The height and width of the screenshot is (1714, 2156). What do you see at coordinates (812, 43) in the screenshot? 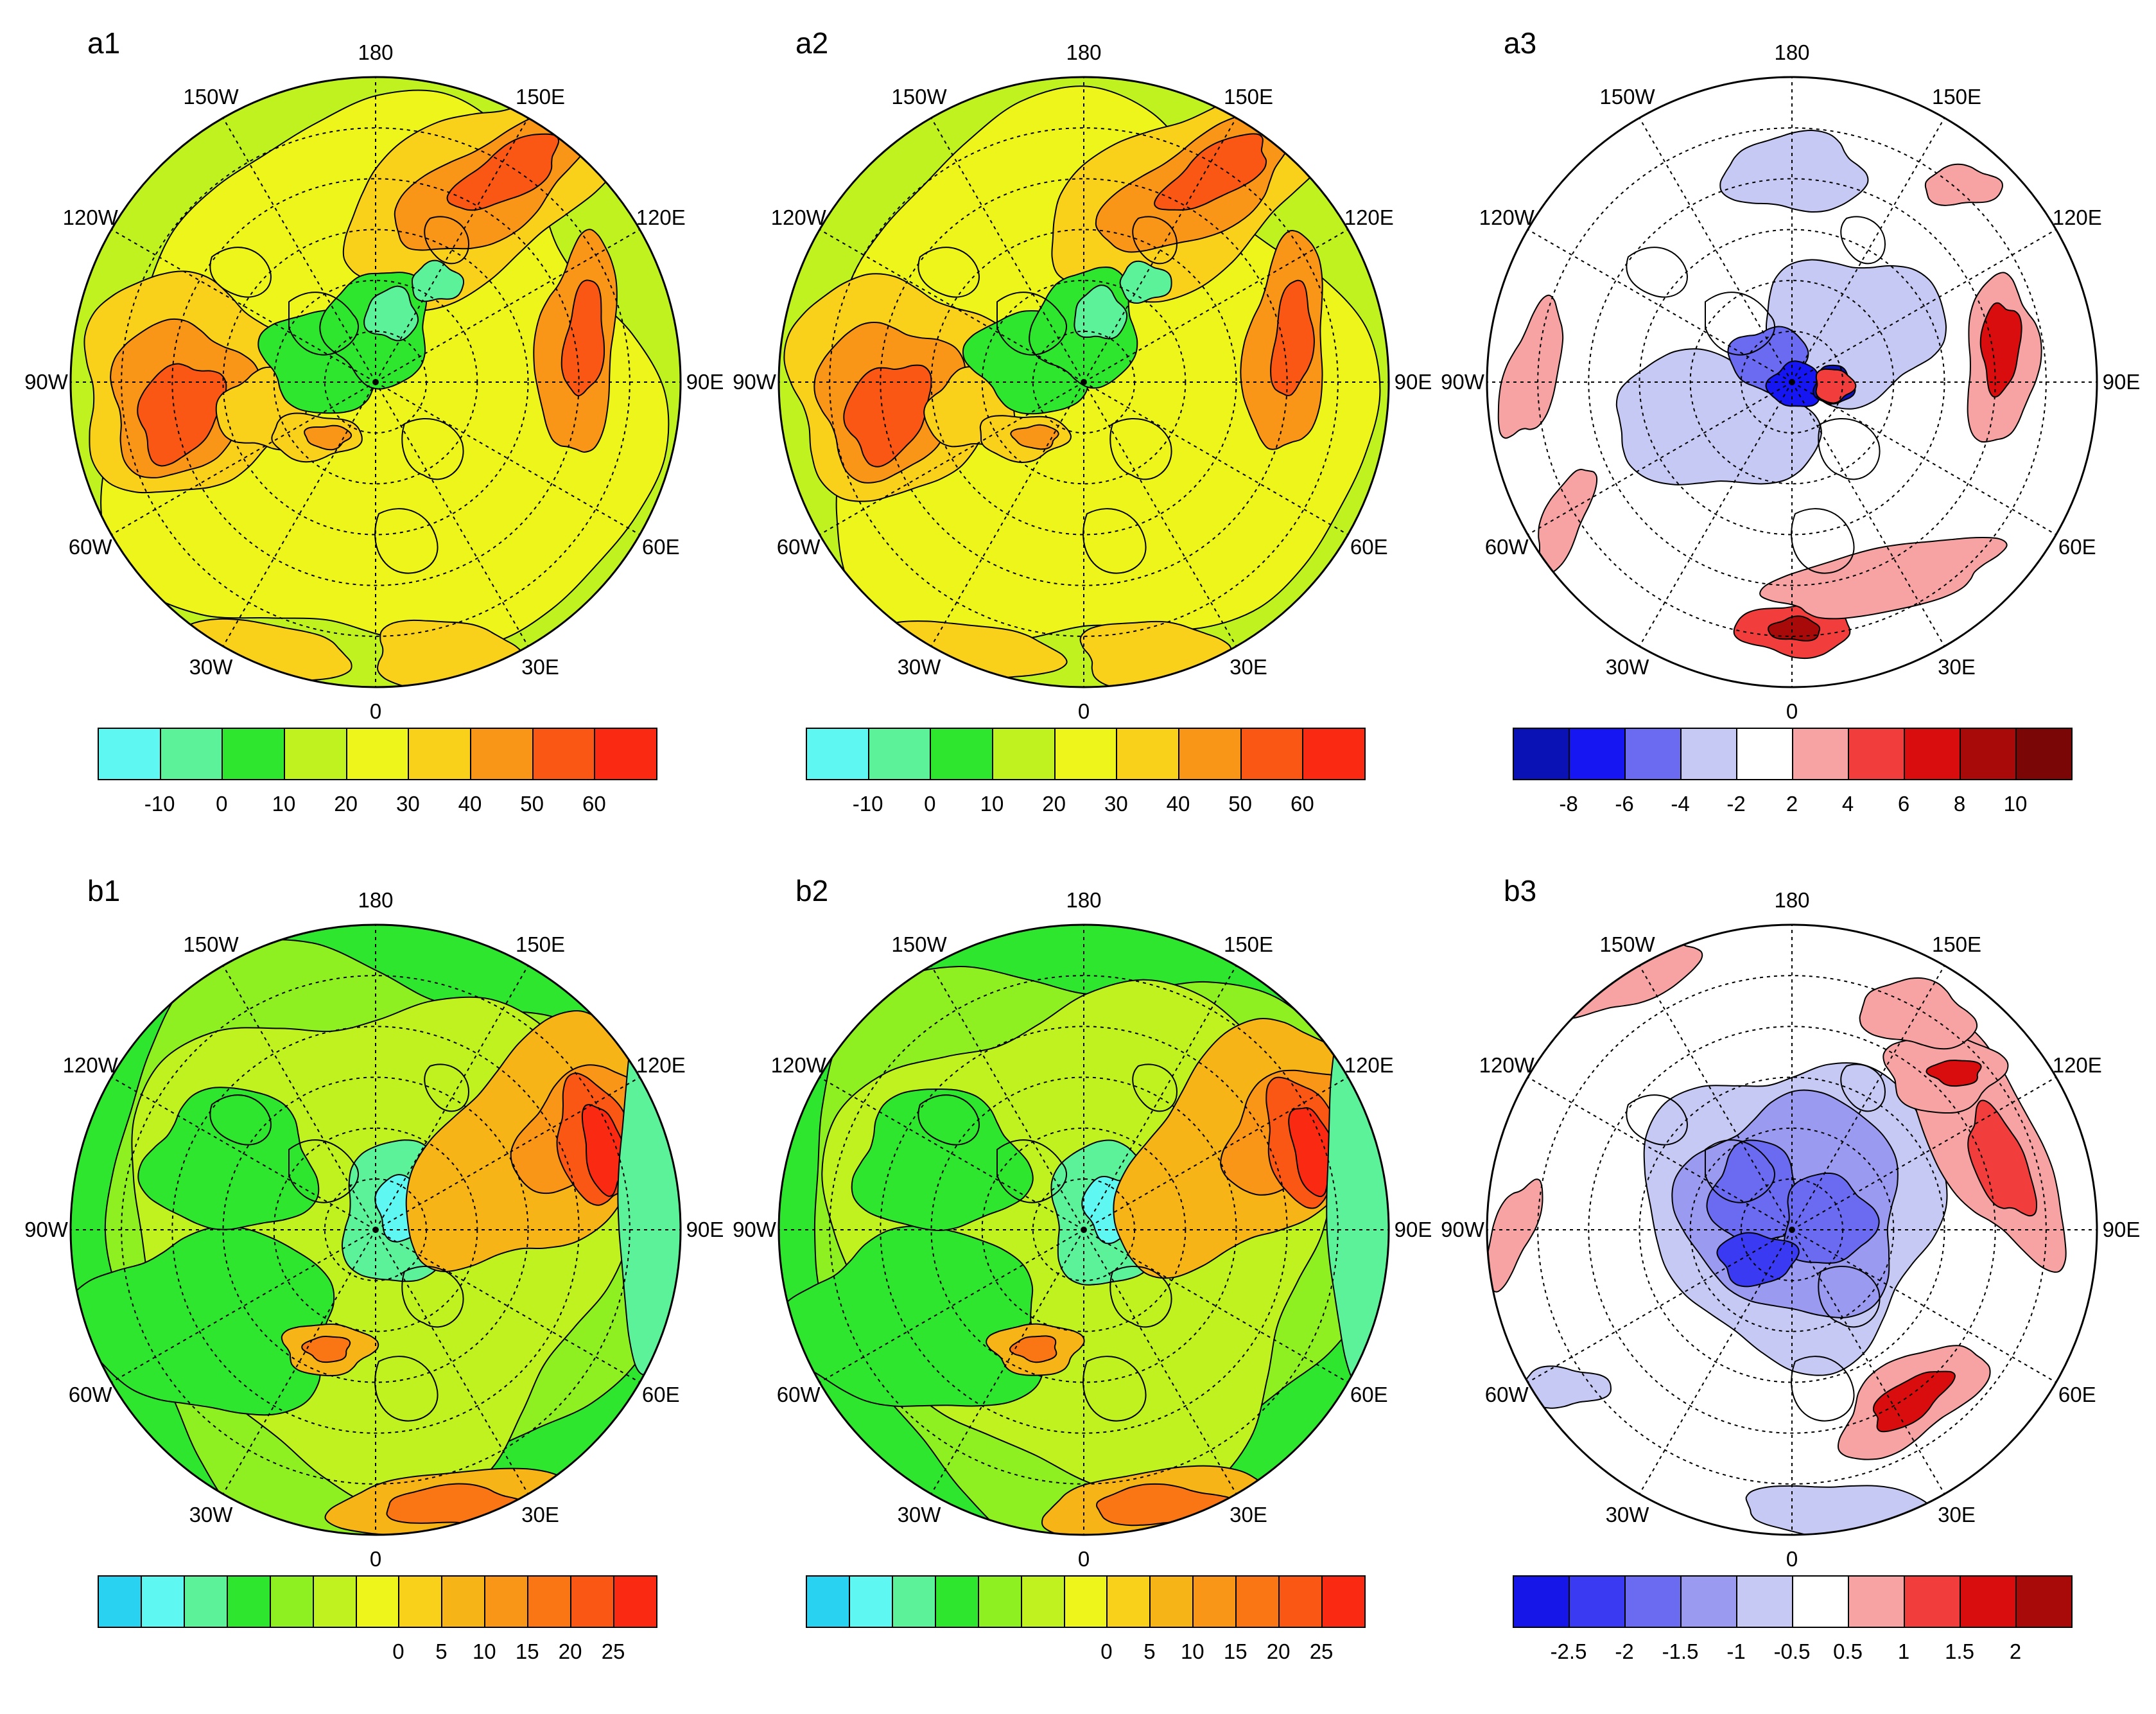
I see `panel-label: a2` at bounding box center [812, 43].